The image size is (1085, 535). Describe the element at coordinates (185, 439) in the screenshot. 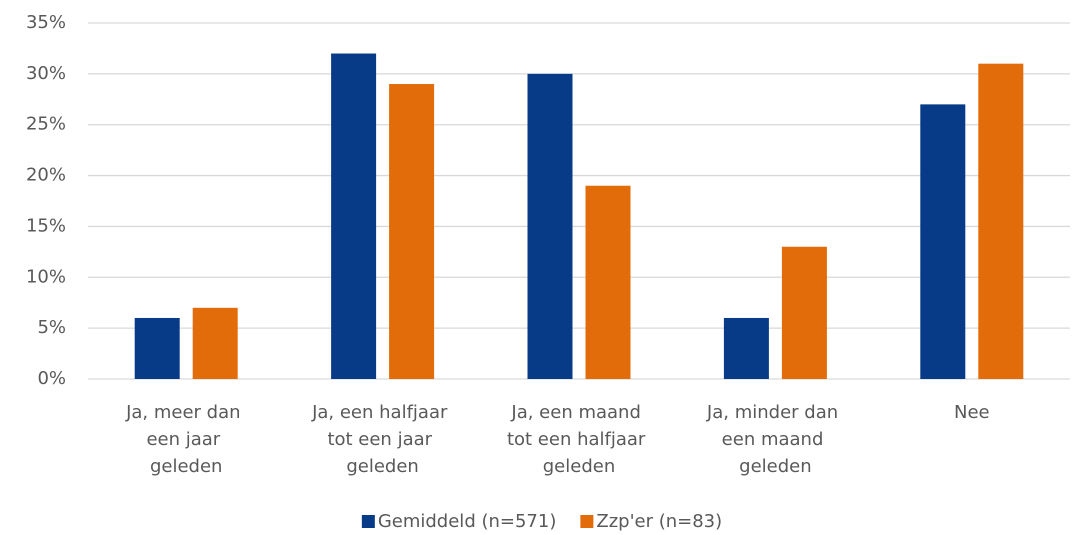

I see `x-tick-label: Ja, meer dan een jaar geleden` at that location.